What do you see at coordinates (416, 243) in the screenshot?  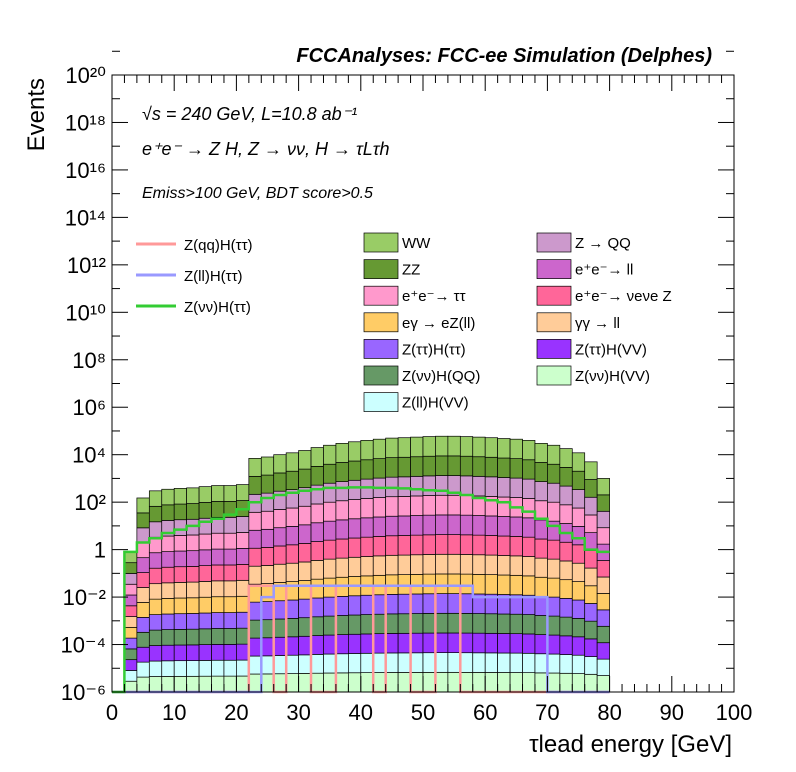 I see `legend-mid-label-0: WW` at bounding box center [416, 243].